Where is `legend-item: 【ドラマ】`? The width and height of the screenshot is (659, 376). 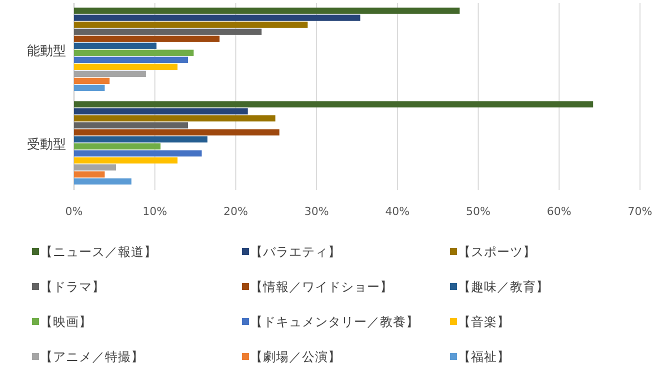 legend-item: 【ドラマ】 is located at coordinates (68, 286).